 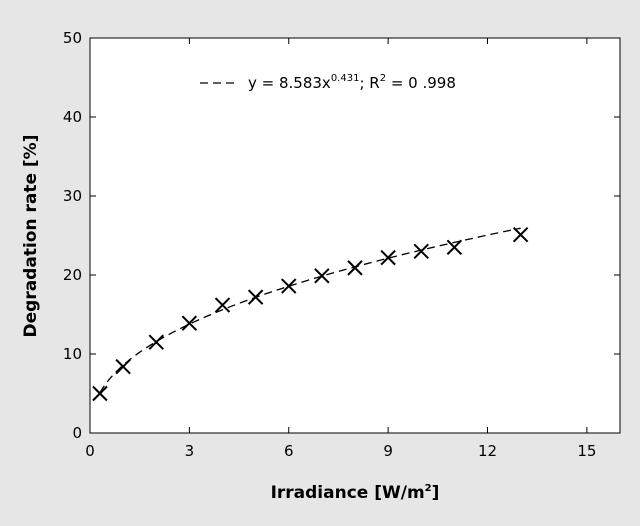 I want to click on fit-equation: y = 8.583x0.431; R2 = 0 .998, so click(x=352, y=82).